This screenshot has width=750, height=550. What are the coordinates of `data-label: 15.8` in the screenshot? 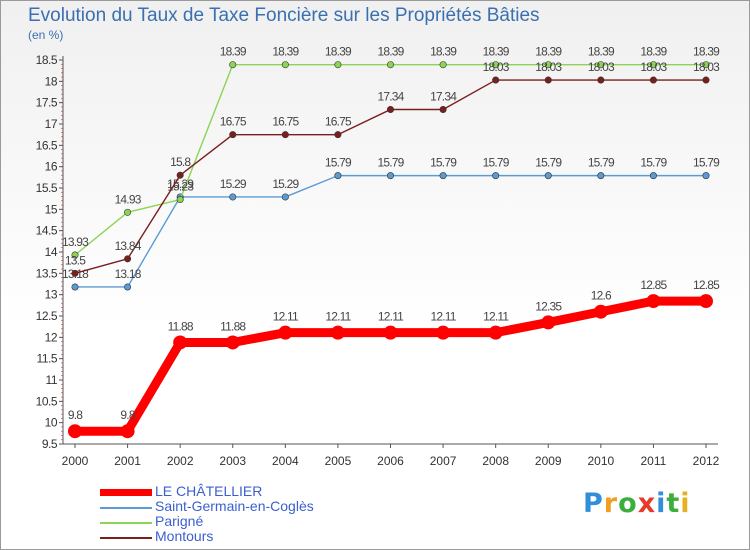 It's located at (180, 162).